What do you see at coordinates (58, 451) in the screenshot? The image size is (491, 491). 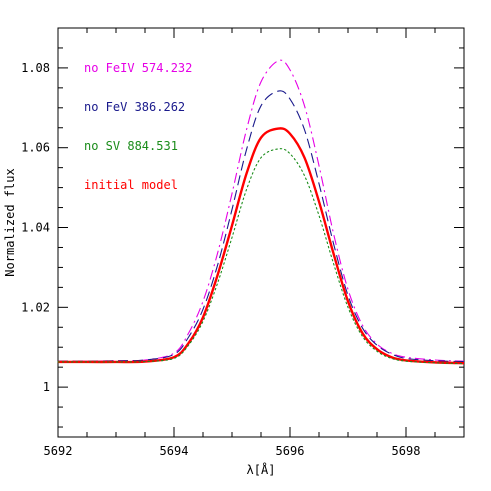 I see `x-tick-label: 5692` at bounding box center [58, 451].